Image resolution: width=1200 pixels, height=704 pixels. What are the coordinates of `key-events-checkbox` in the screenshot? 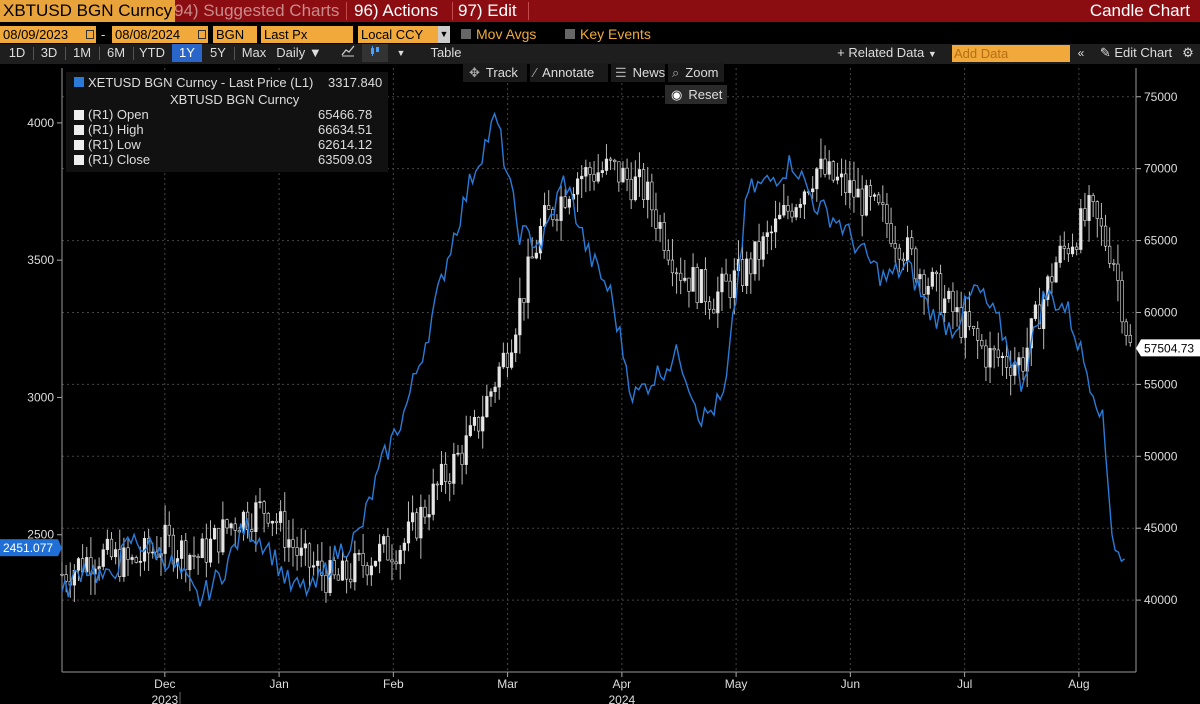 It's located at (570, 34).